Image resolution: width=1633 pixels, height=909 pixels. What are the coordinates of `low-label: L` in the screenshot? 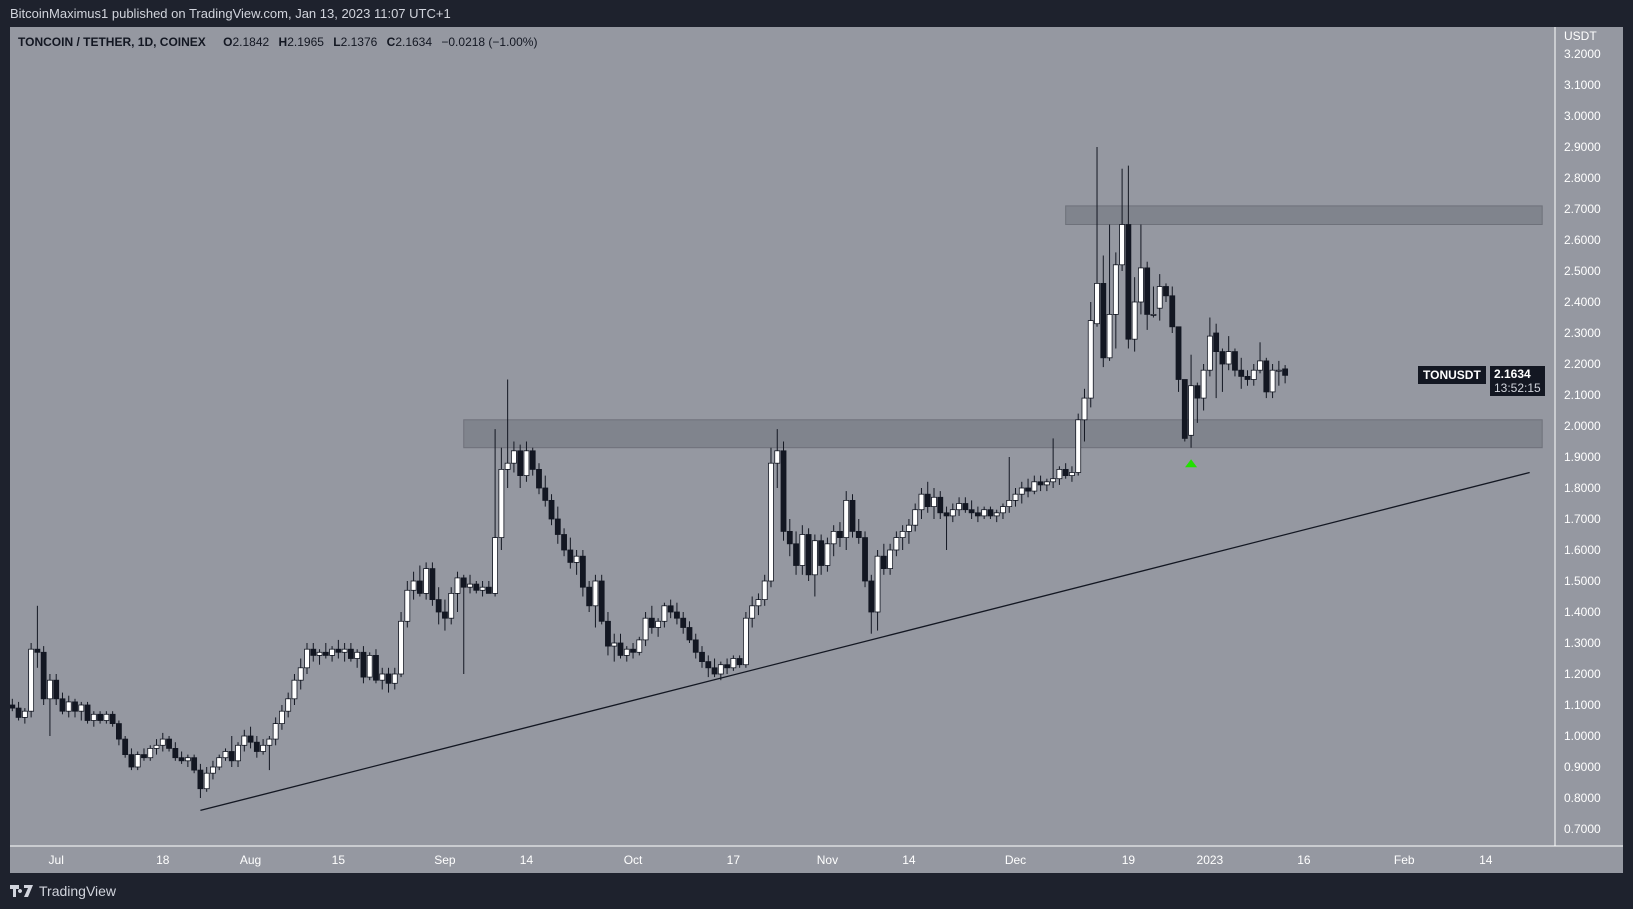 It's located at (337, 42).